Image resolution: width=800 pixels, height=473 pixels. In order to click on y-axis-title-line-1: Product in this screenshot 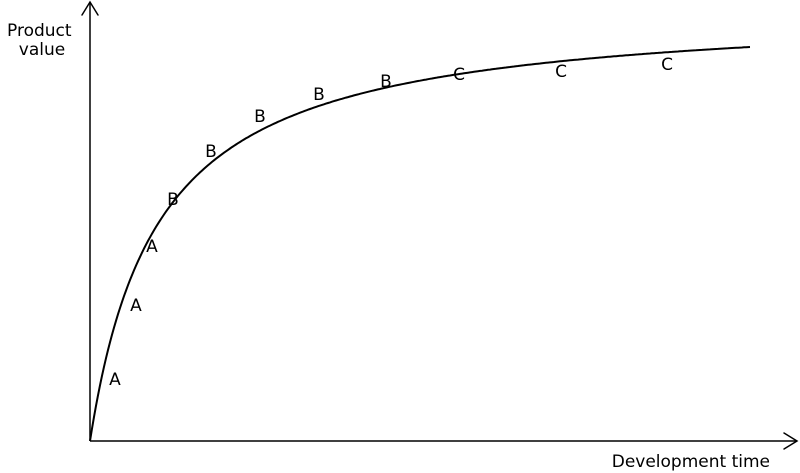, I will do `click(39, 31)`.